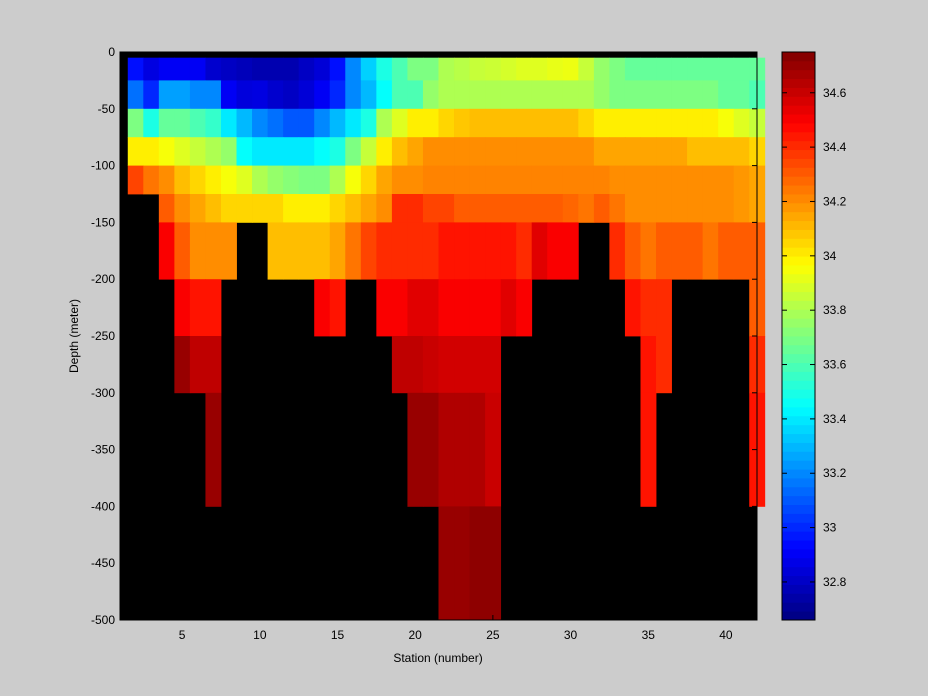  I want to click on y-tick-label: -150, so click(103, 222).